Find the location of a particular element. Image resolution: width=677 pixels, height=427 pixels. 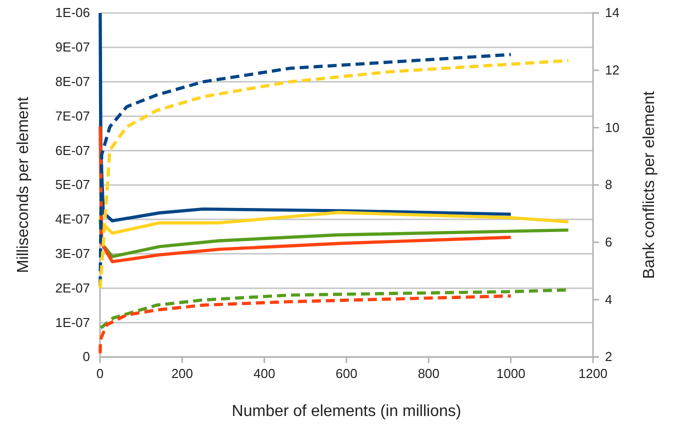

y2-tick-label: 14 is located at coordinates (612, 12).